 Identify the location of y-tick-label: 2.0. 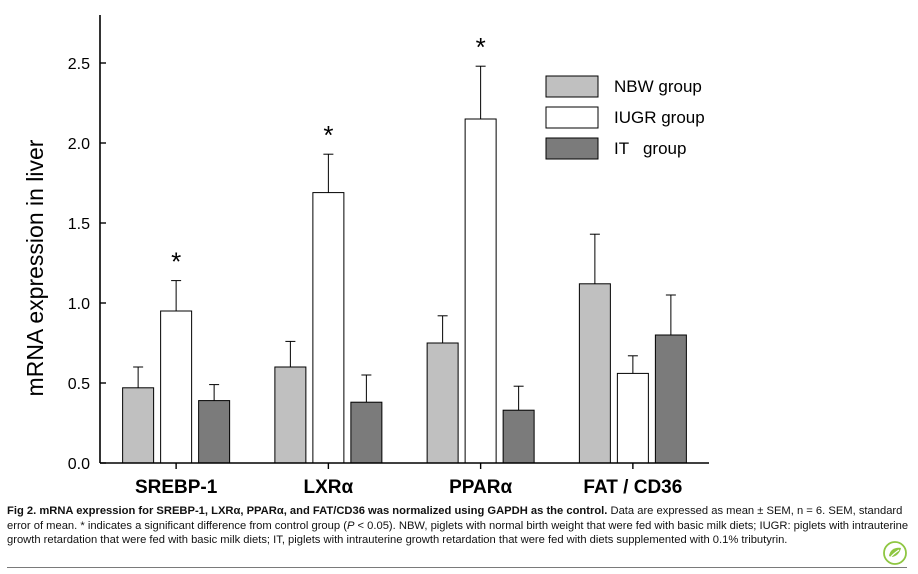
(79, 144).